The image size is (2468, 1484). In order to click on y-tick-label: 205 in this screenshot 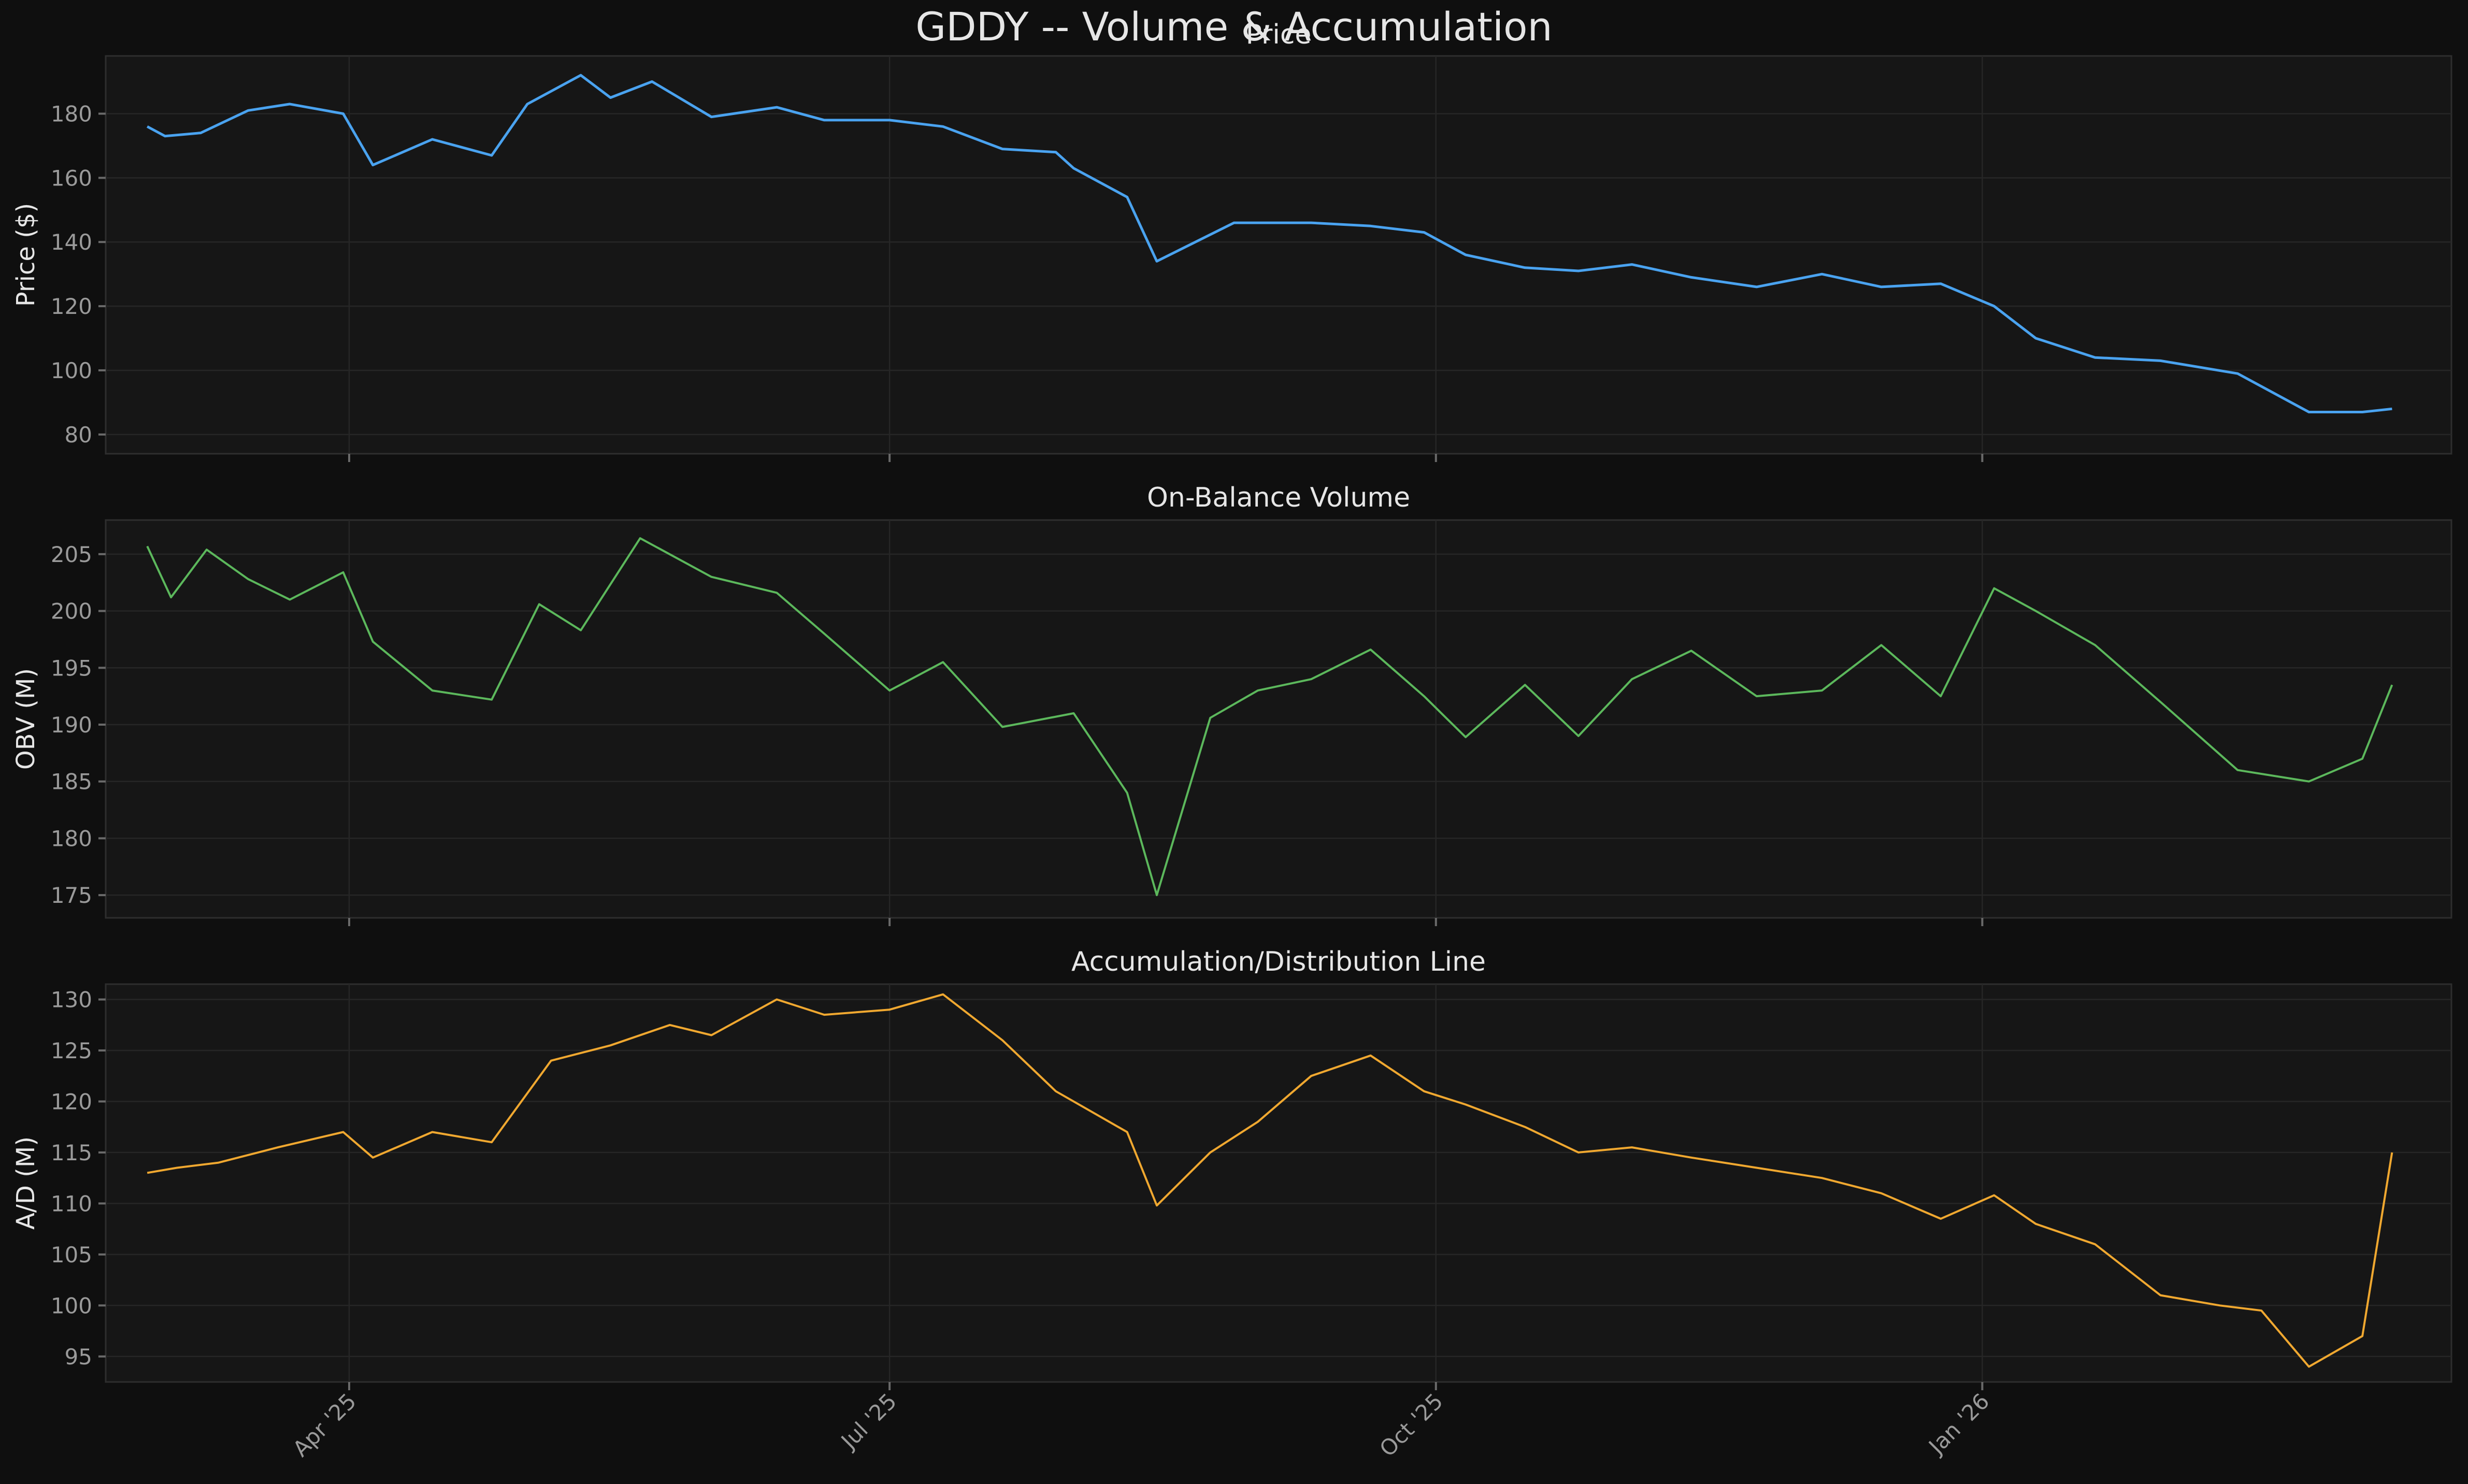, I will do `click(71, 554)`.